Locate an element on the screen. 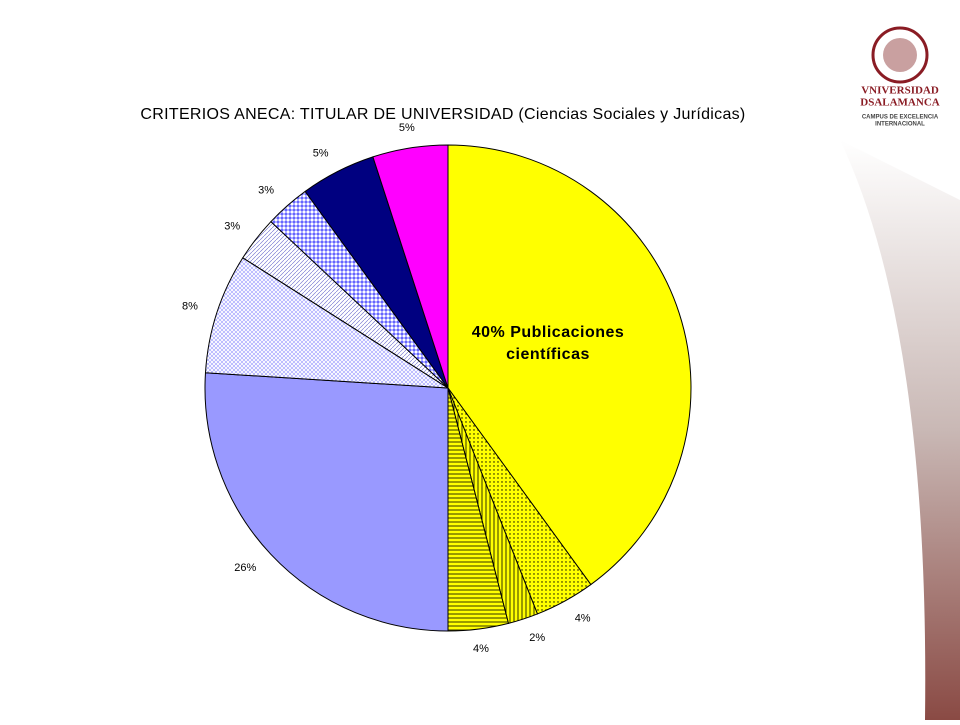 The image size is (960, 725). logo-subtext: CAMPUS DE EXCELENCIA is located at coordinates (900, 118).